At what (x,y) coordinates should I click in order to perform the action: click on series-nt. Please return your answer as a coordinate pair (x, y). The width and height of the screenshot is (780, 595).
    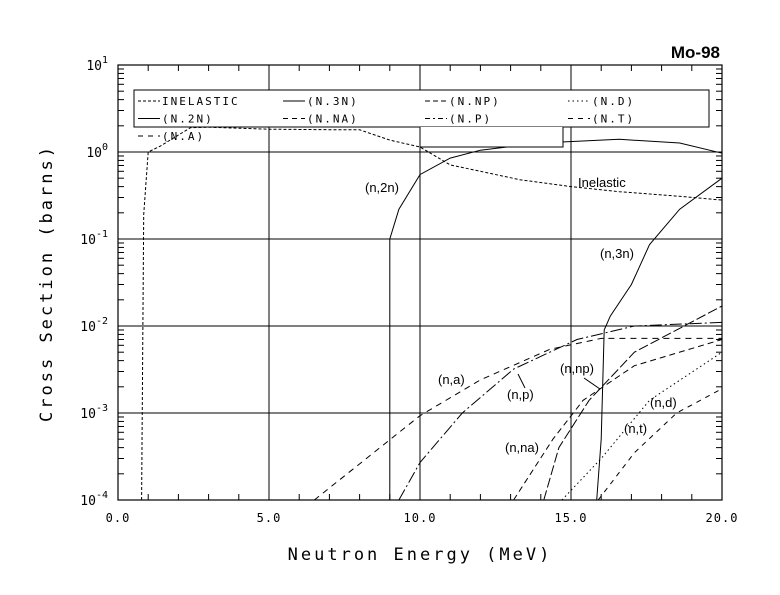
    Looking at the image, I should click on (660, 444).